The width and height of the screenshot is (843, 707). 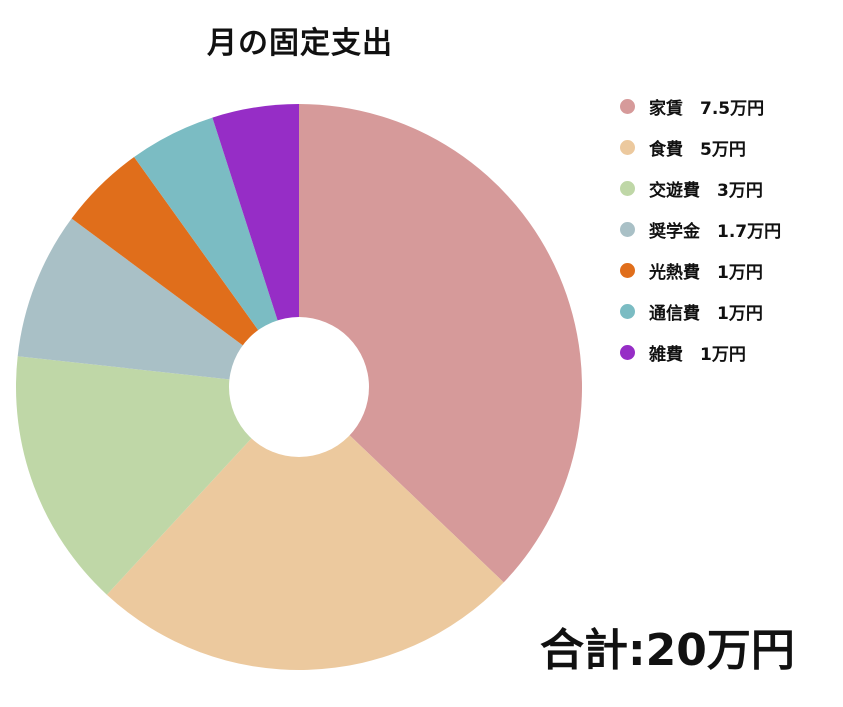 What do you see at coordinates (300, 43) in the screenshot?
I see `chart-title: 月の固定支出` at bounding box center [300, 43].